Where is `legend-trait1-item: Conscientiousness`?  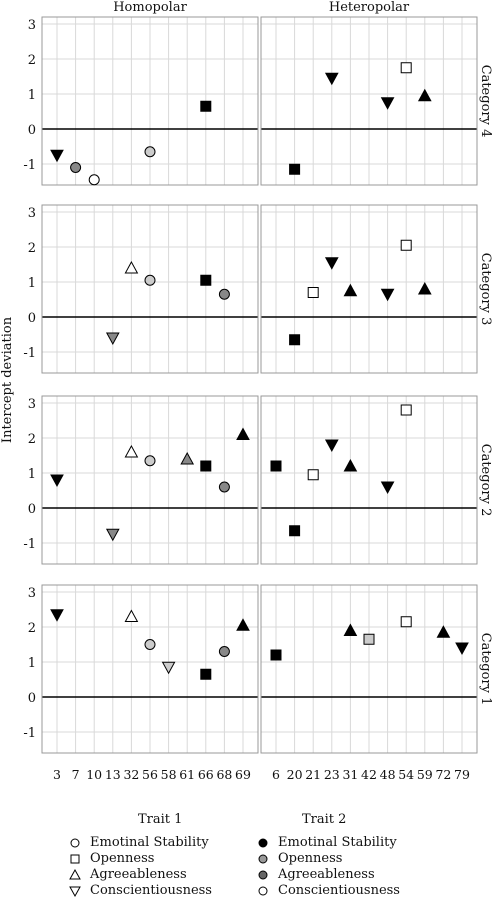
legend-trait1-item: Conscientiousness is located at coordinates (140, 890).